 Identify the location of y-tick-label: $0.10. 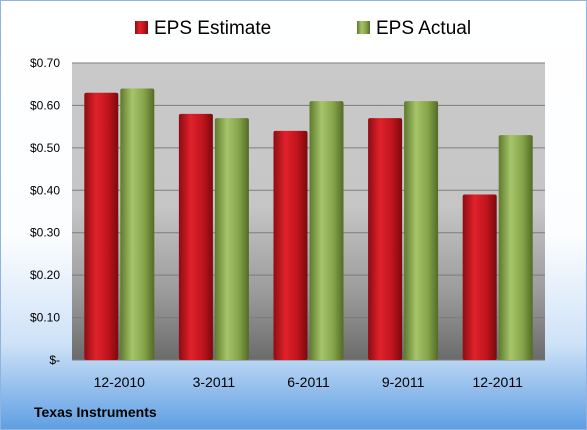
(45, 318).